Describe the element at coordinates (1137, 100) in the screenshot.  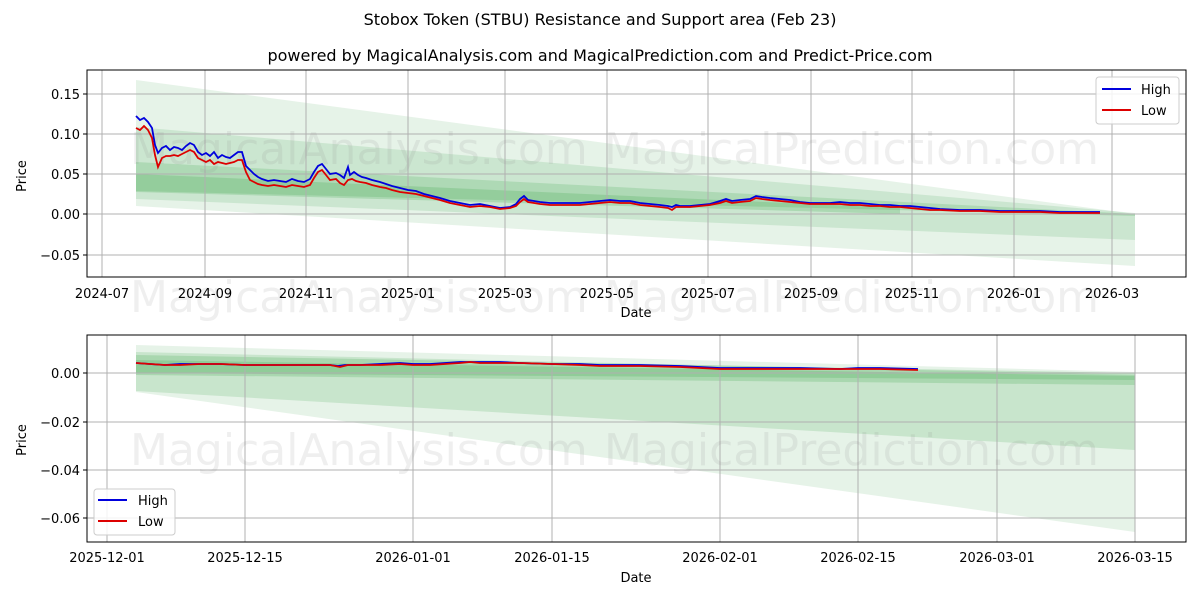
I see `top-legend: High Low` at that location.